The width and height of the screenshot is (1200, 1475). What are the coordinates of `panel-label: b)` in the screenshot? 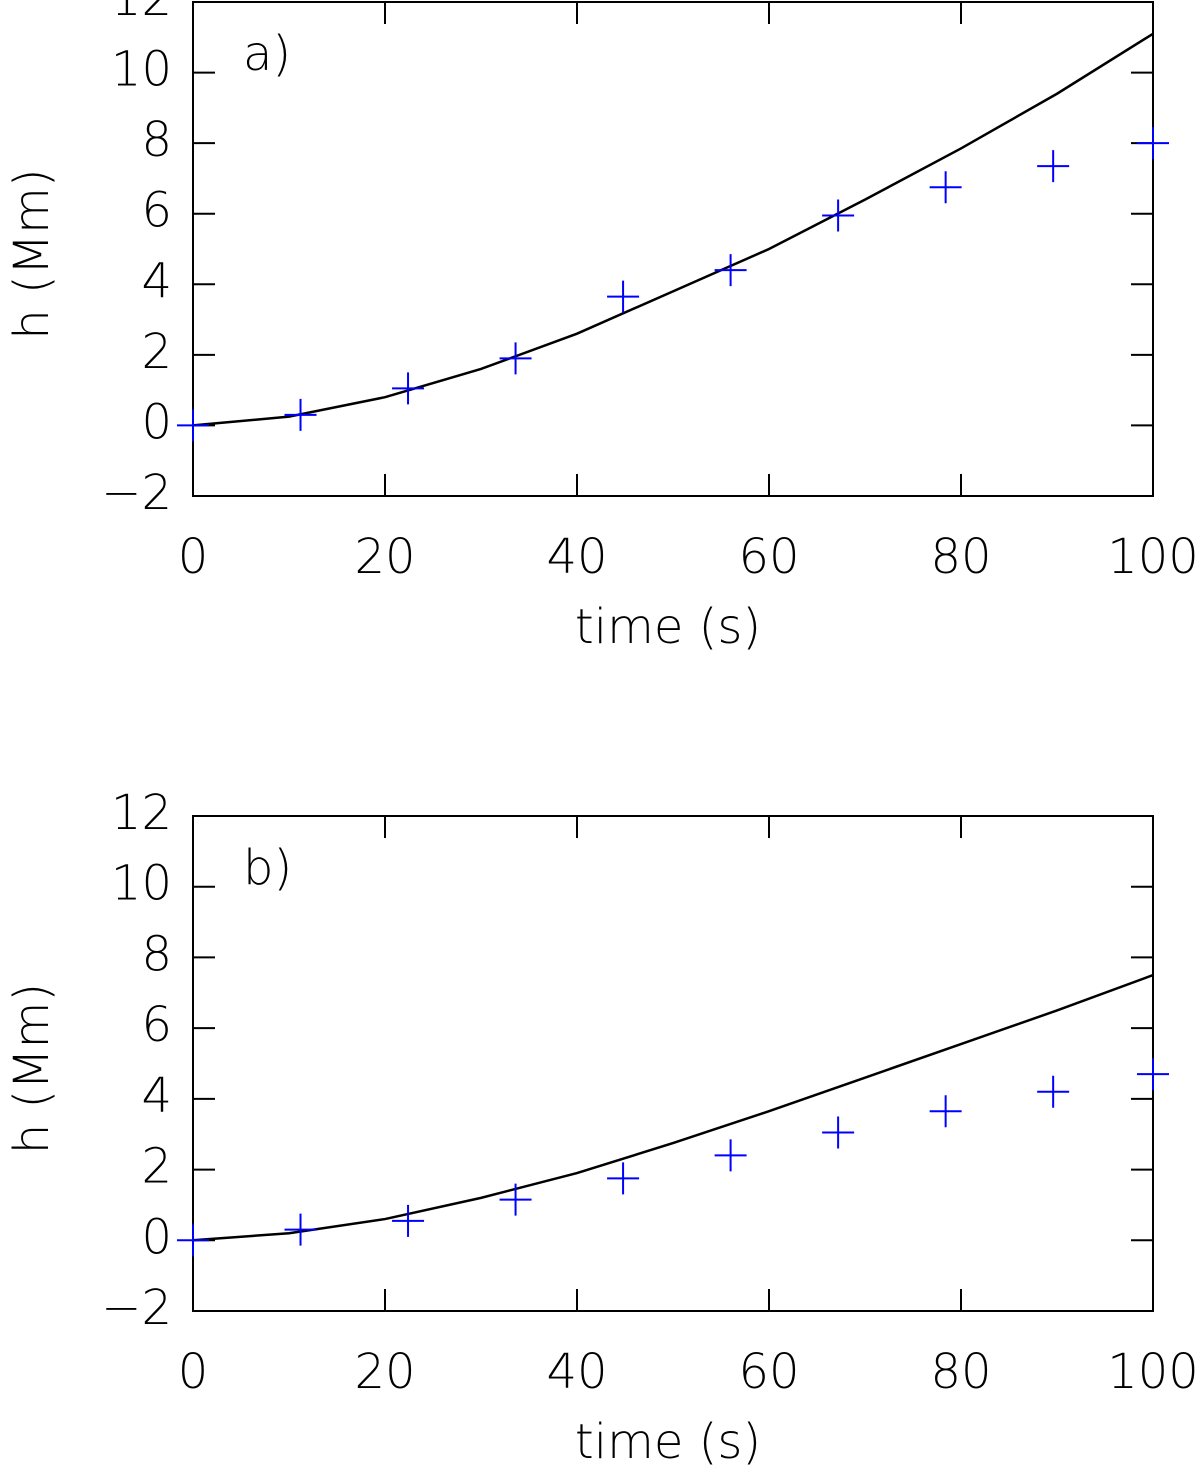 It's located at (267, 868).